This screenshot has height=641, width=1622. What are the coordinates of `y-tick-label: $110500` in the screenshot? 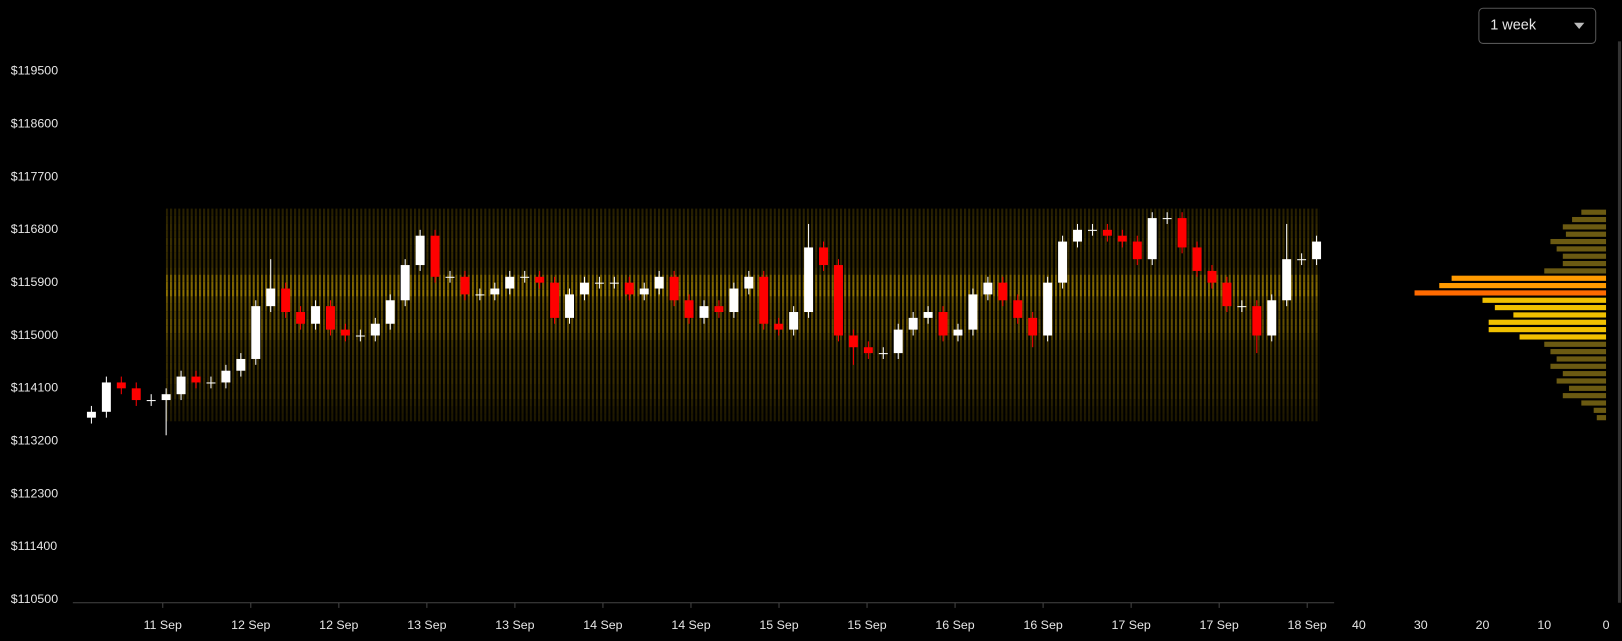 It's located at (34, 599).